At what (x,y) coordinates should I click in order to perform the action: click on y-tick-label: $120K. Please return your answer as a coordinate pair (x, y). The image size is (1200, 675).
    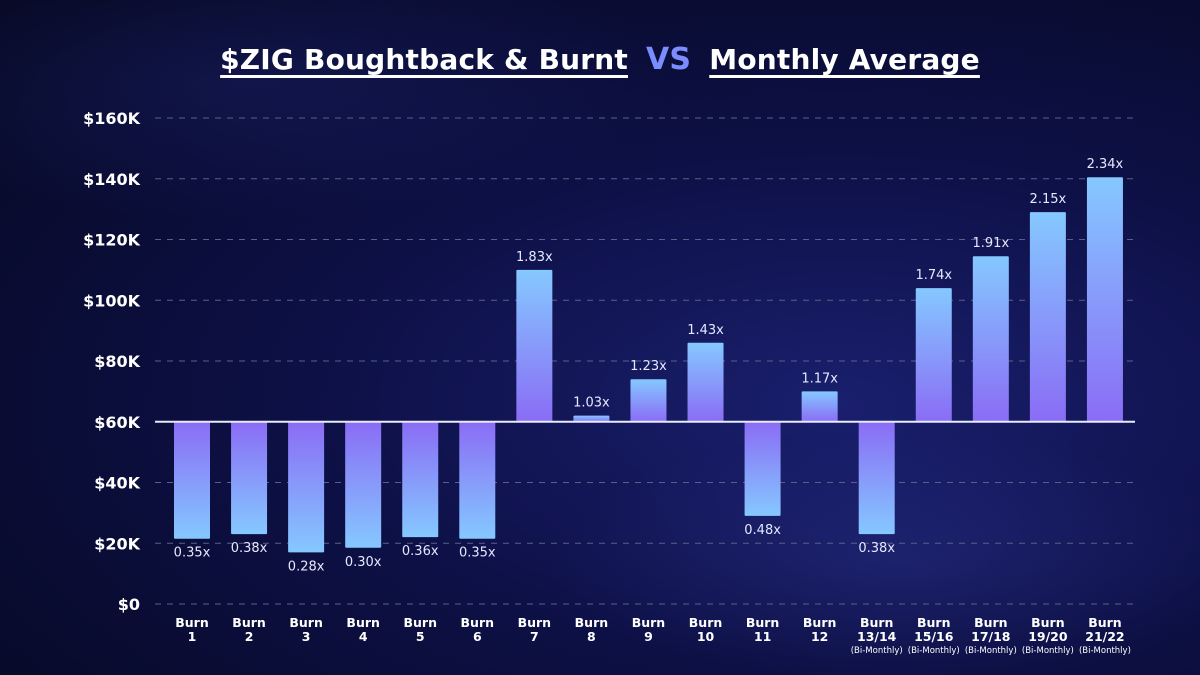
    Looking at the image, I should click on (112, 240).